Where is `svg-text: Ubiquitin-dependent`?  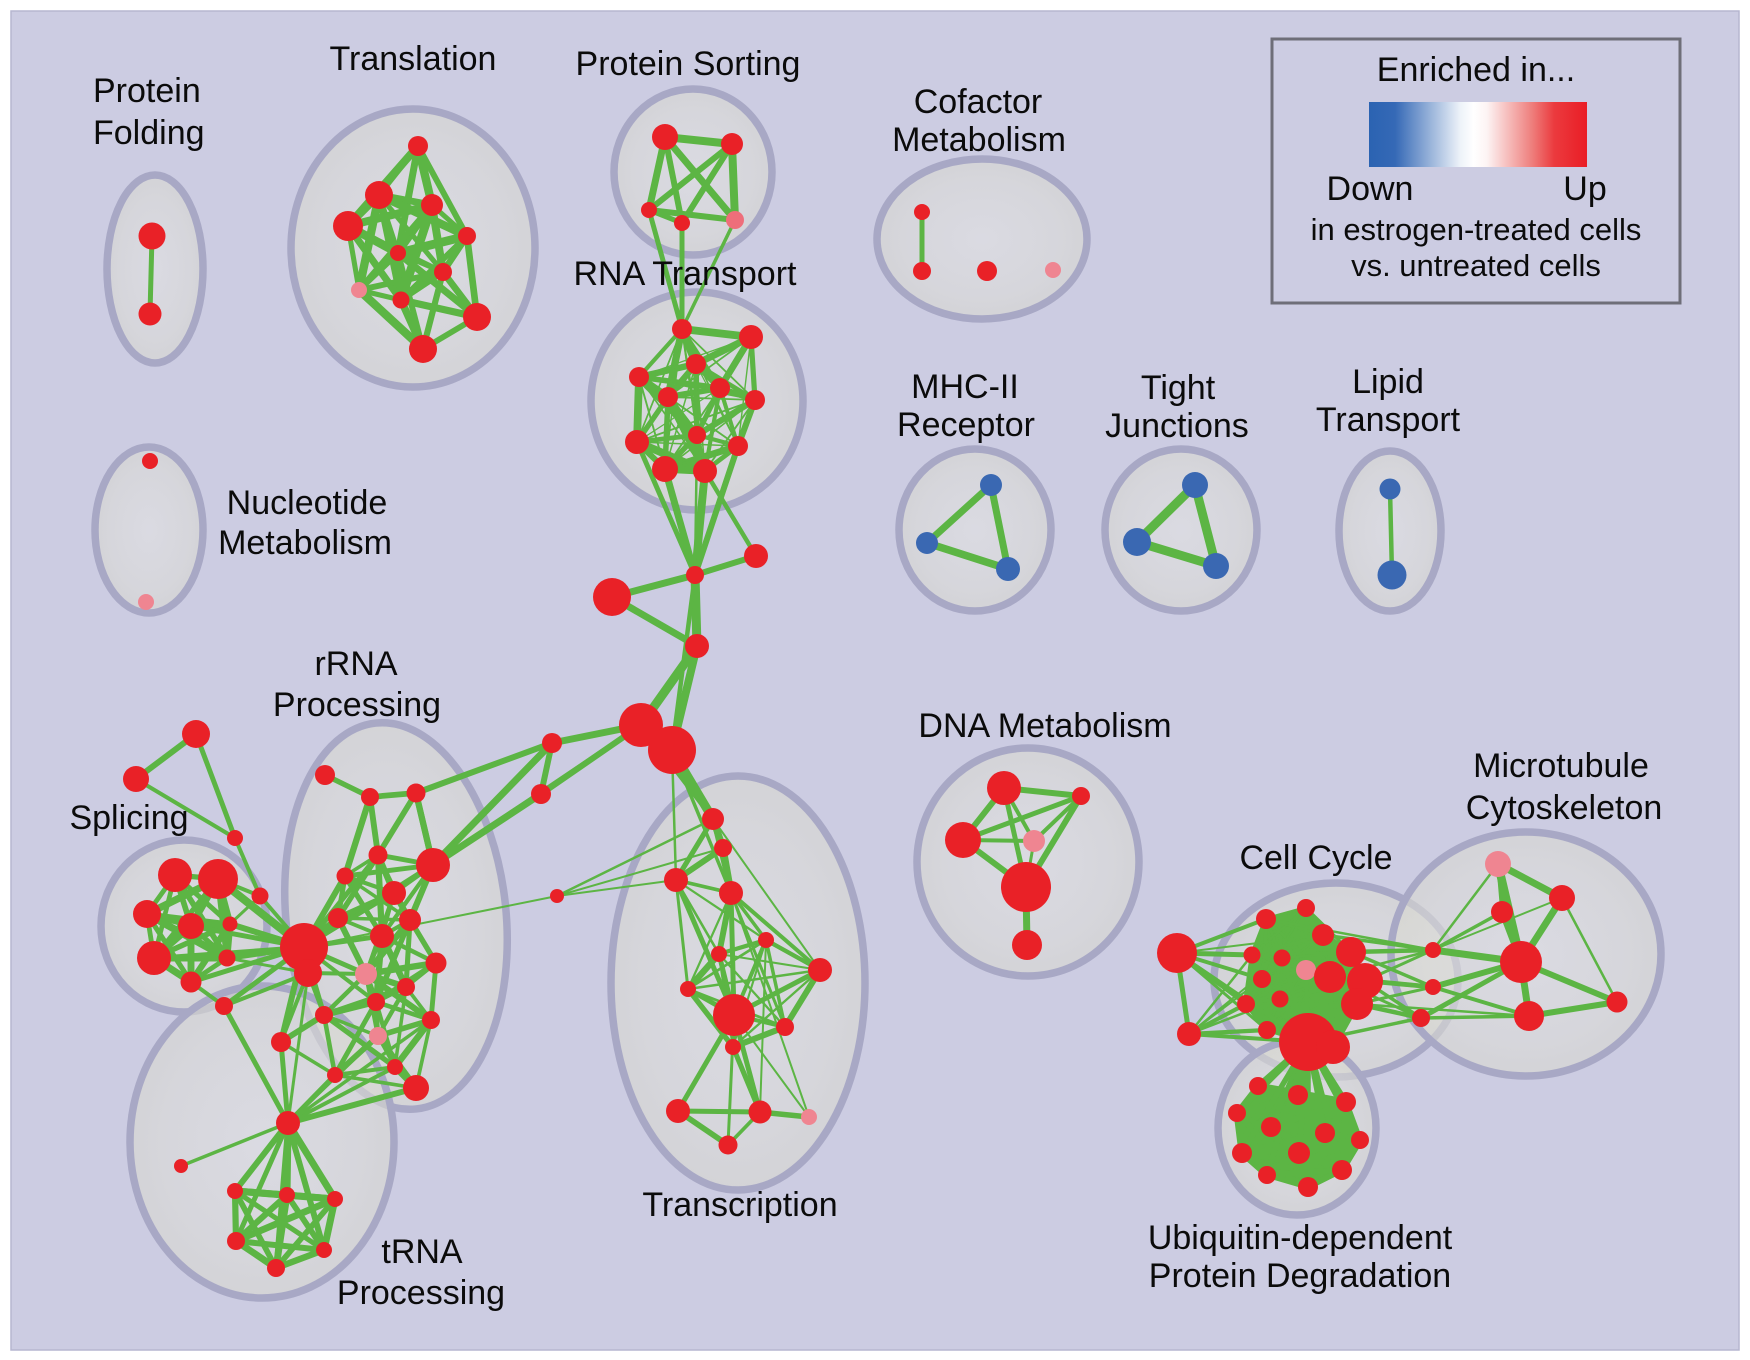
svg-text: Ubiquitin-dependent is located at coordinates (1300, 1238).